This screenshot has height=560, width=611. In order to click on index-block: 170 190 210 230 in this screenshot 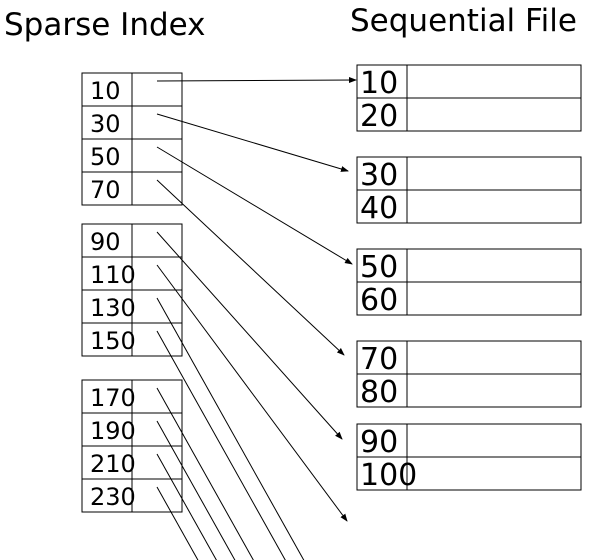, I will do `click(132, 446)`.